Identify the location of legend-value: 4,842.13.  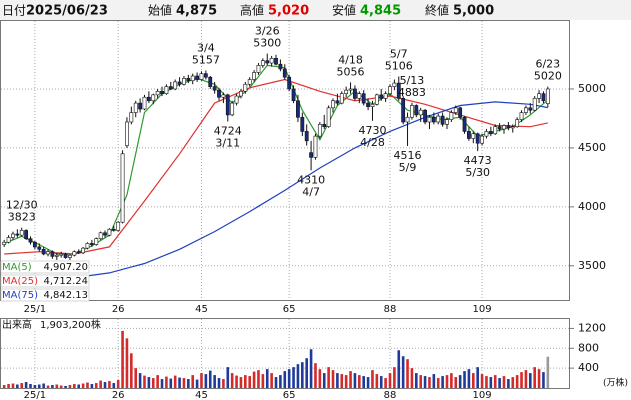
(65, 295).